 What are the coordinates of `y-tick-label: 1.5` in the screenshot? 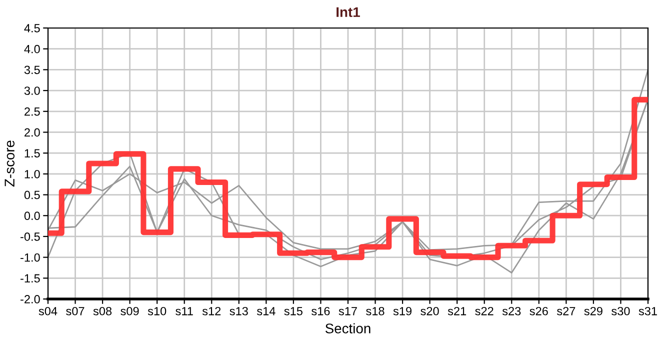 It's located at (32, 153).